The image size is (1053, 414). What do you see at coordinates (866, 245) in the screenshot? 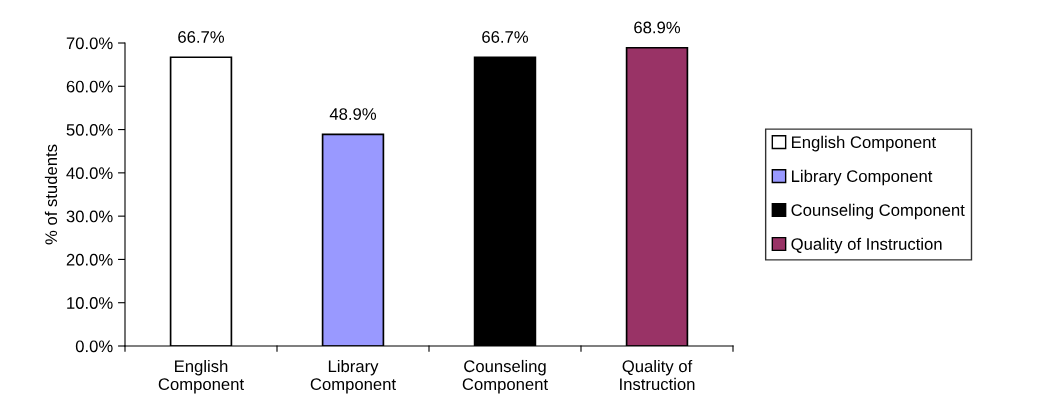
I see `legend-label: Quality of Instruction` at bounding box center [866, 245].